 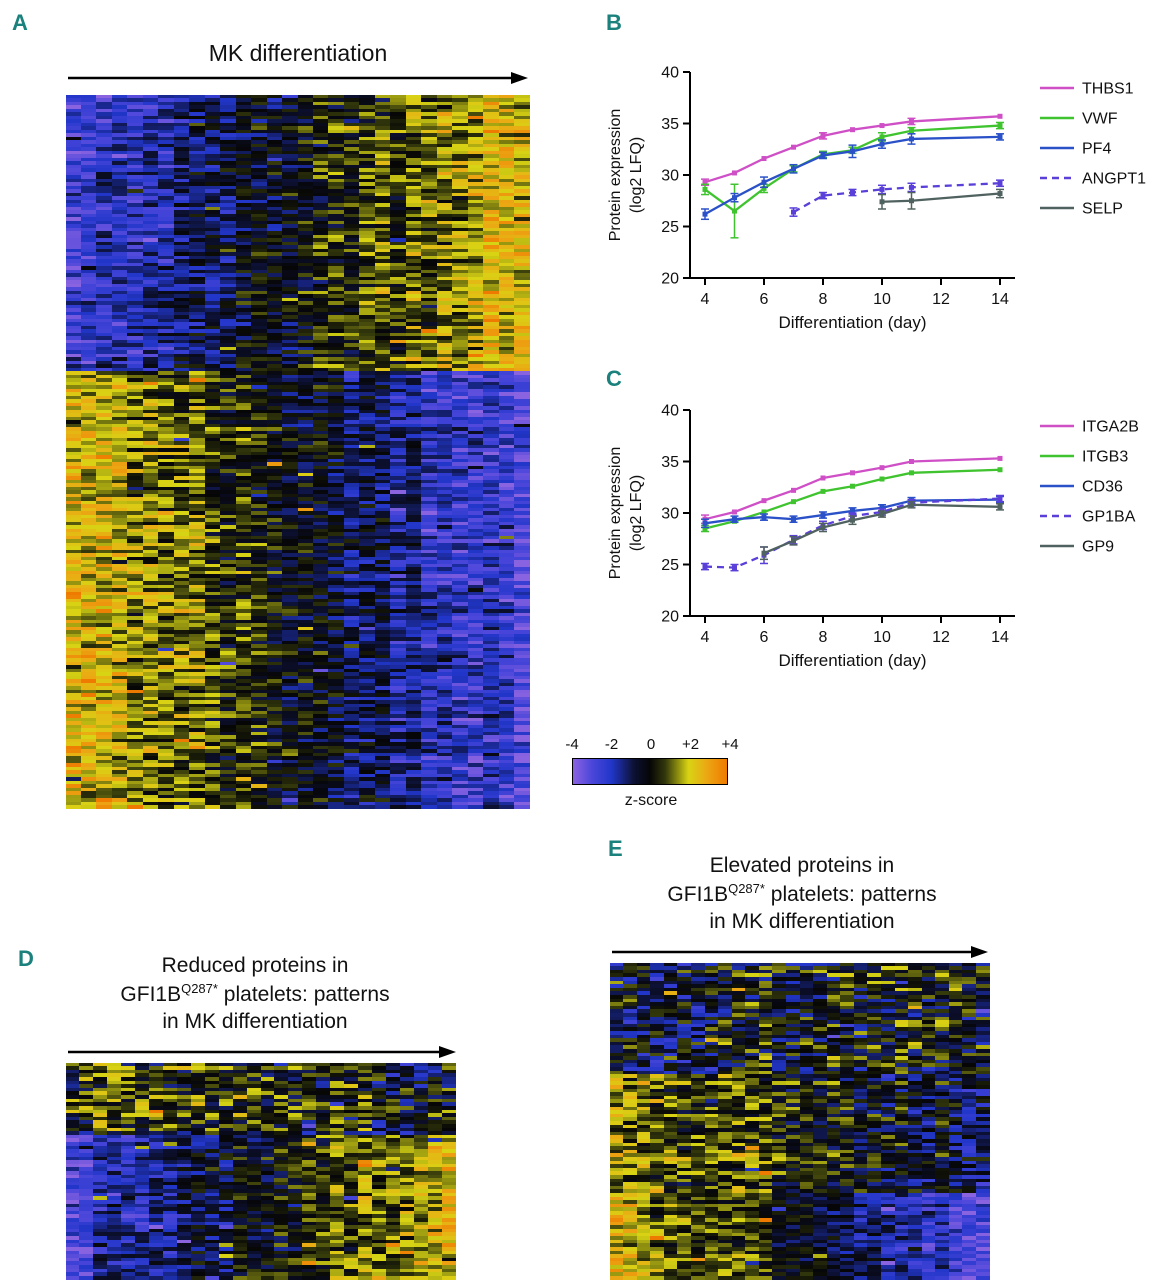 What do you see at coordinates (1114, 179) in the screenshot?
I see `legend-label: ANGPT1` at bounding box center [1114, 179].